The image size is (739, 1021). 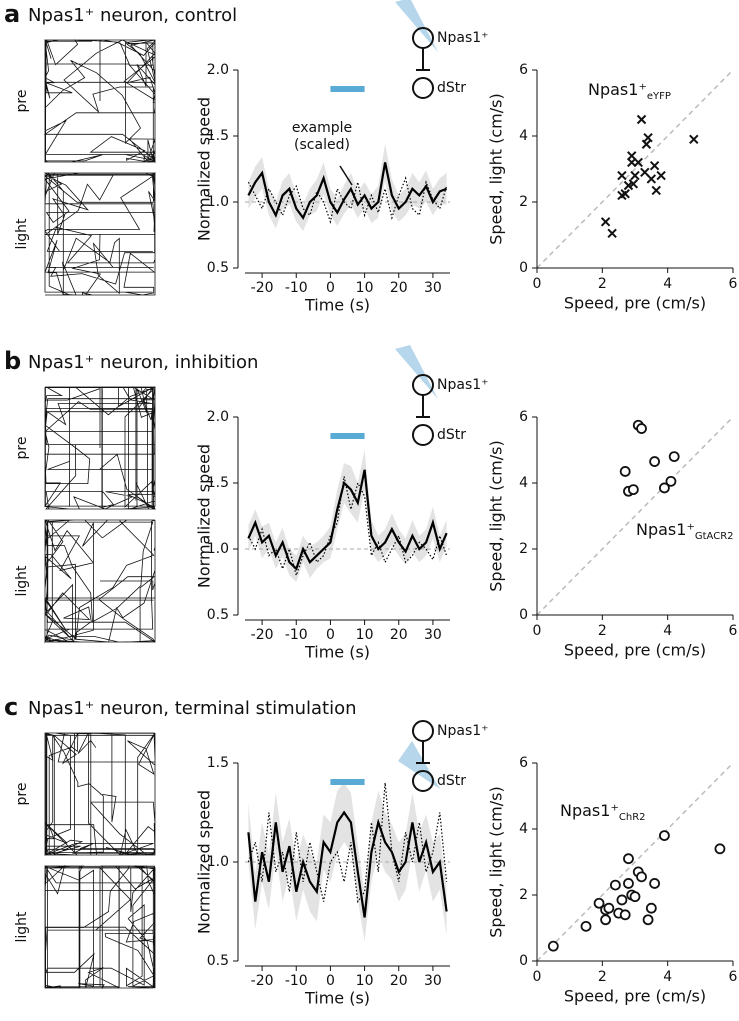 I want to click on panel-letter: b, so click(x=12, y=361).